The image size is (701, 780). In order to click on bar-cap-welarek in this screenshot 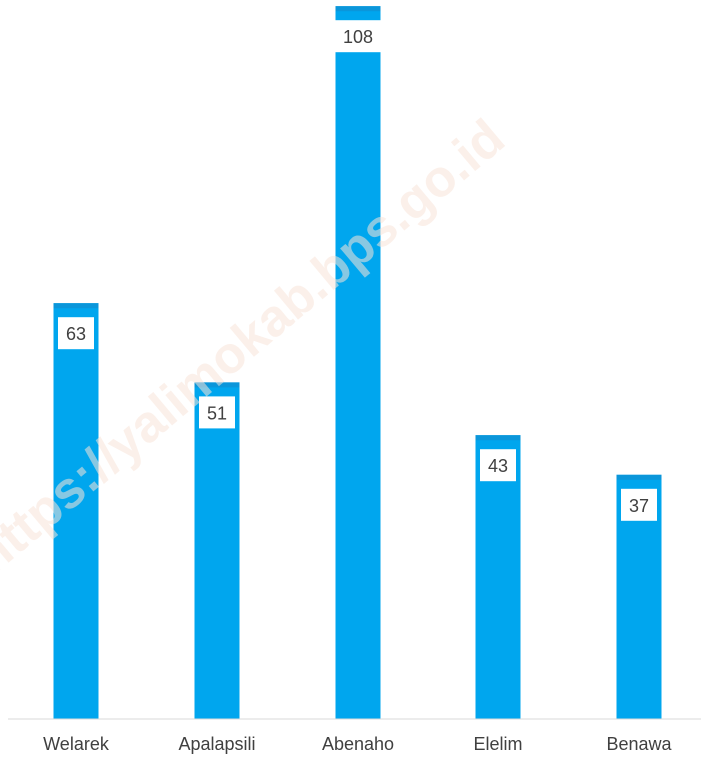, I will do `click(76, 306)`.